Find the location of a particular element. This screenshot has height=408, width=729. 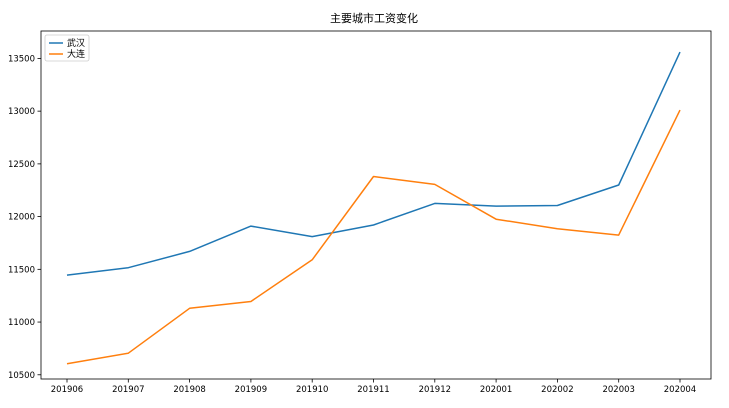

legend-label: 大连 is located at coordinates (76, 54).